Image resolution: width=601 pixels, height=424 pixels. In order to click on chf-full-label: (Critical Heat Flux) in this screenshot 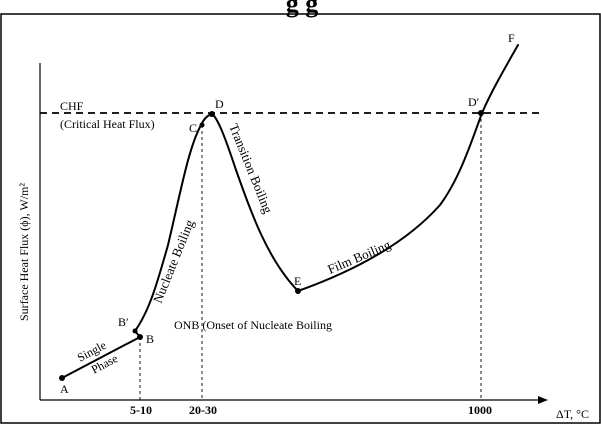, I will do `click(107, 124)`.